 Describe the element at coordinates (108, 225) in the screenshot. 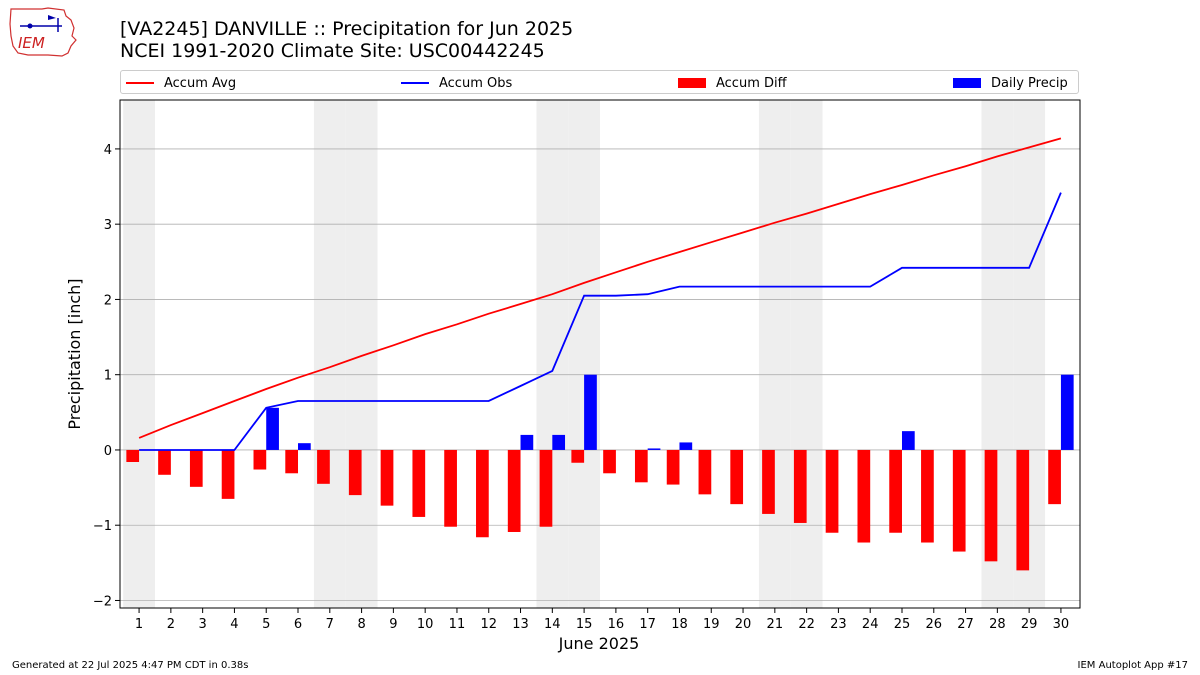

I see `y-tick-label: 3` at that location.